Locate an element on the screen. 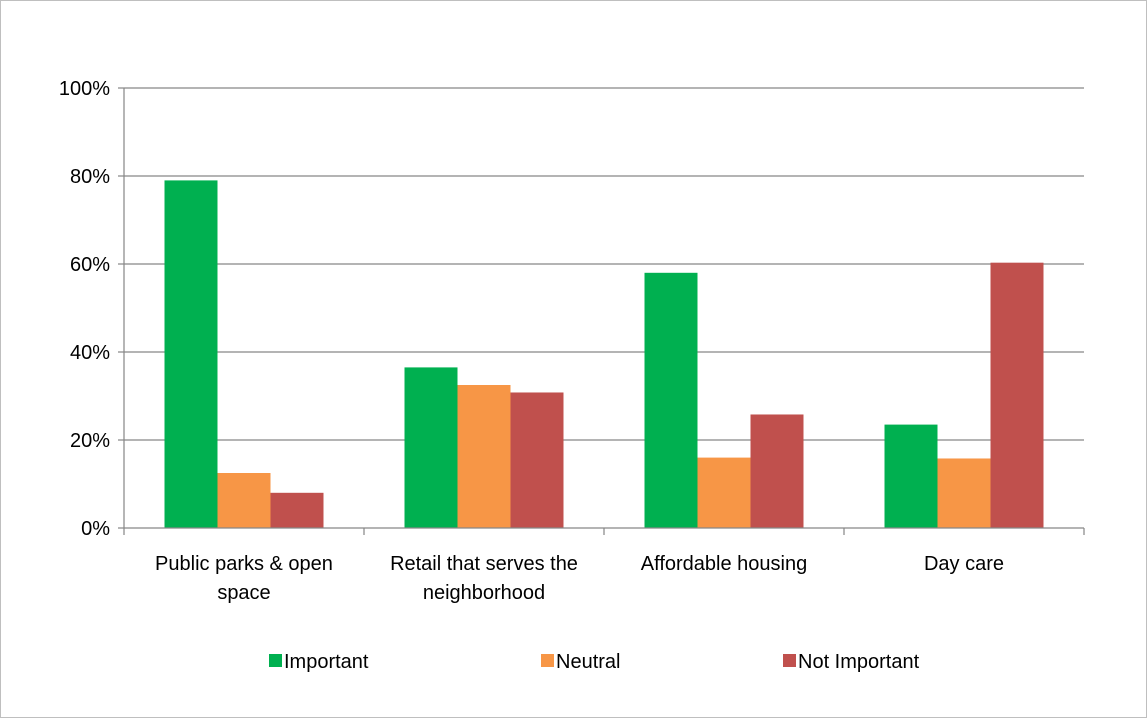 This screenshot has width=1147, height=719. x-category-label: Public parks & open is located at coordinates (244, 564).